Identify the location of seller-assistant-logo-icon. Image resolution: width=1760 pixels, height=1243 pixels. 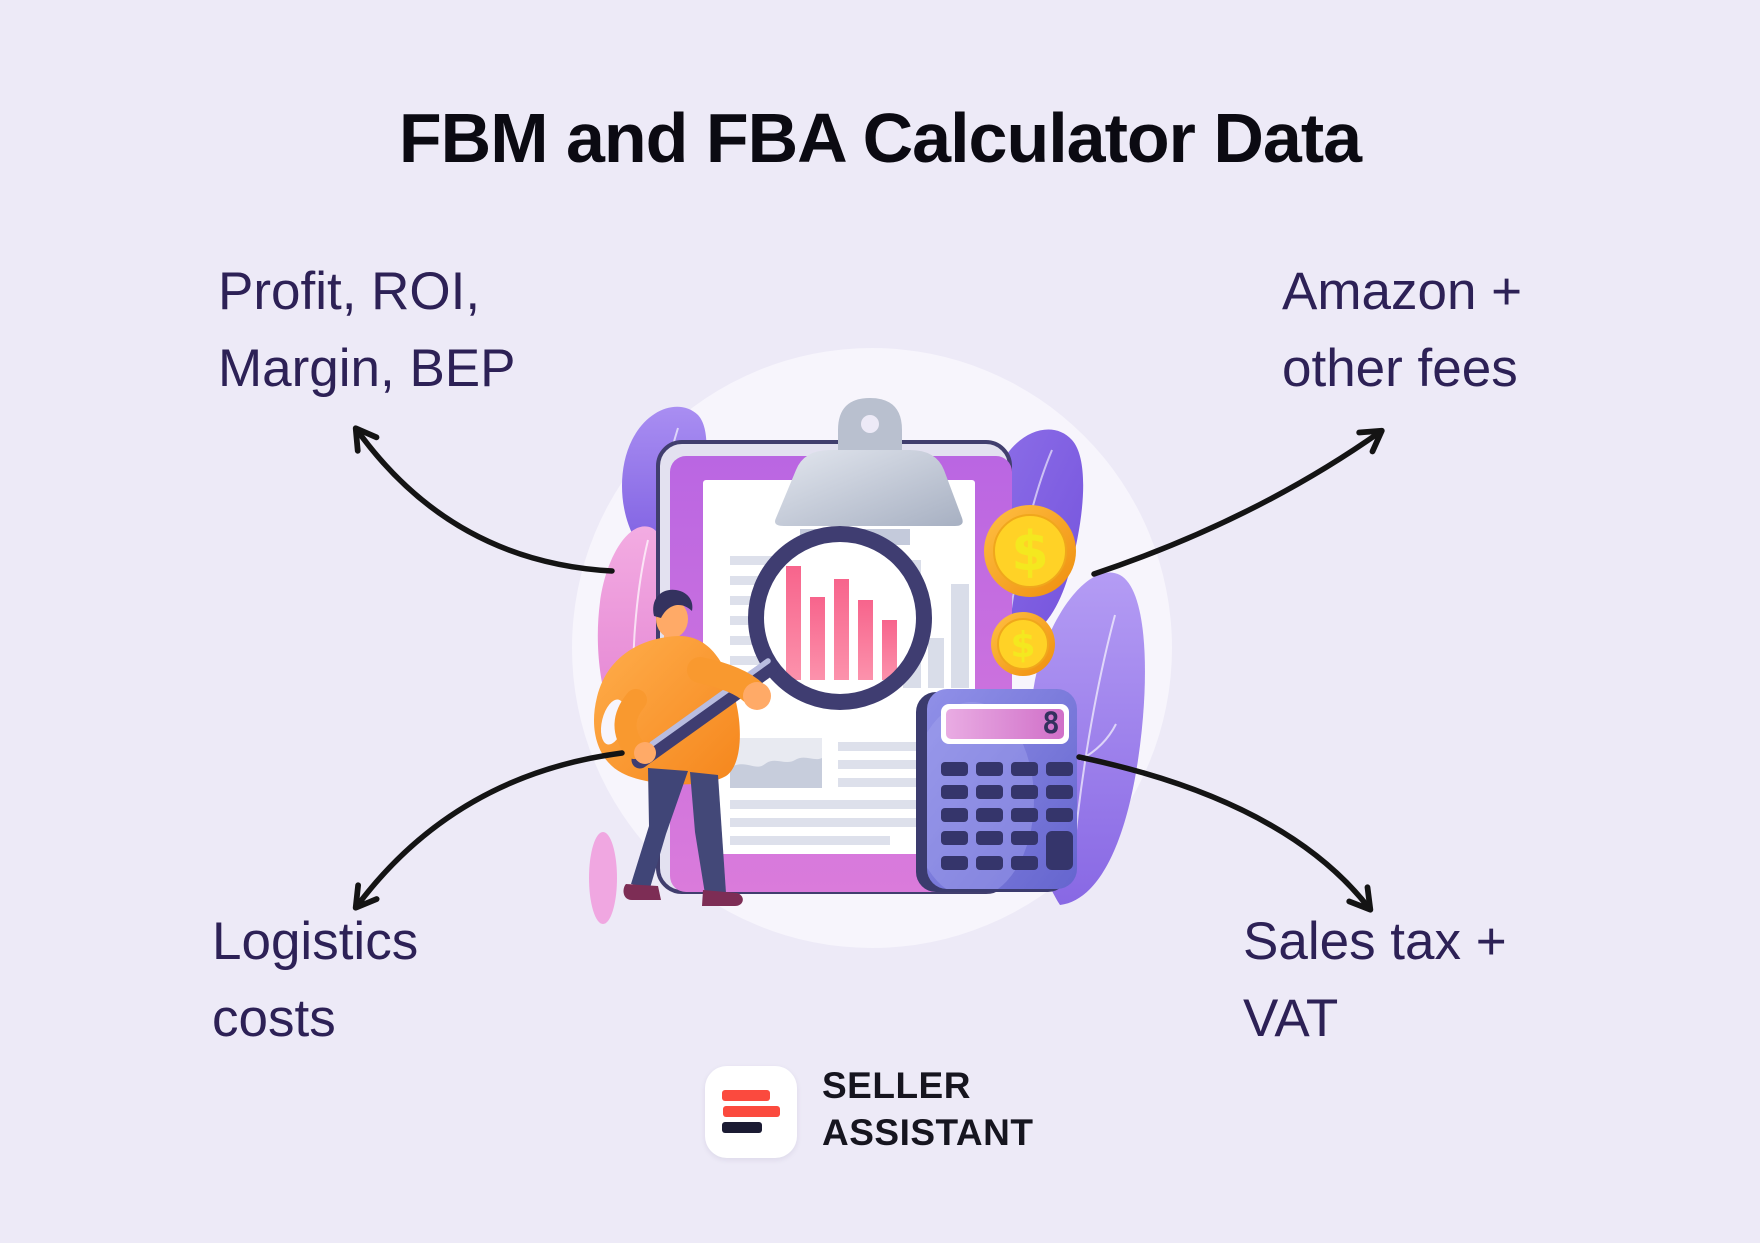
(751, 1112).